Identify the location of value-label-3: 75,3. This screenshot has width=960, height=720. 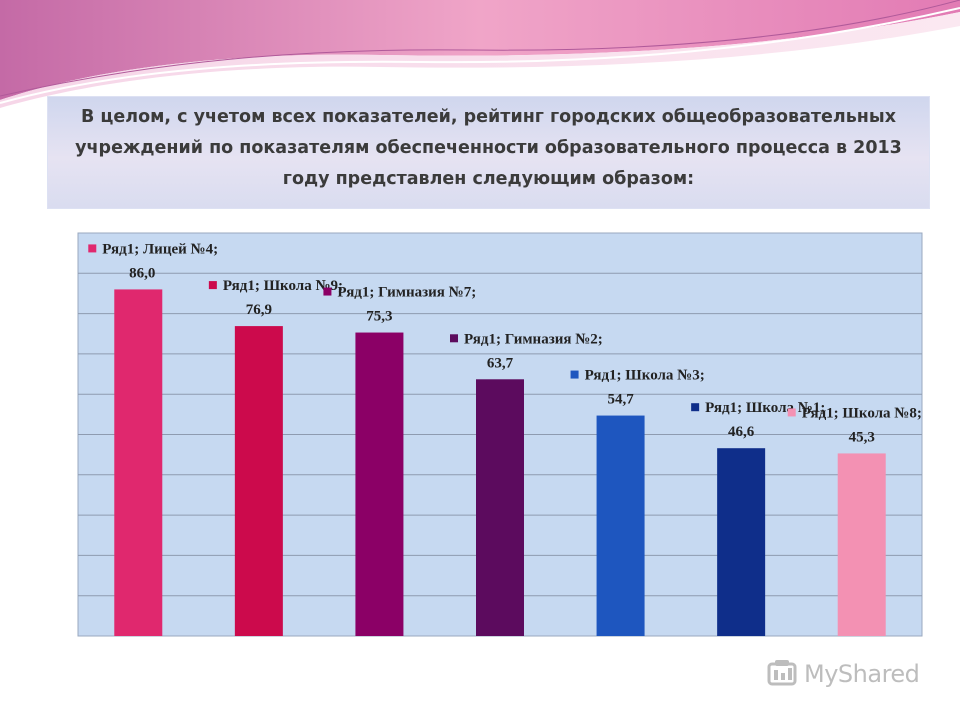
(379, 317).